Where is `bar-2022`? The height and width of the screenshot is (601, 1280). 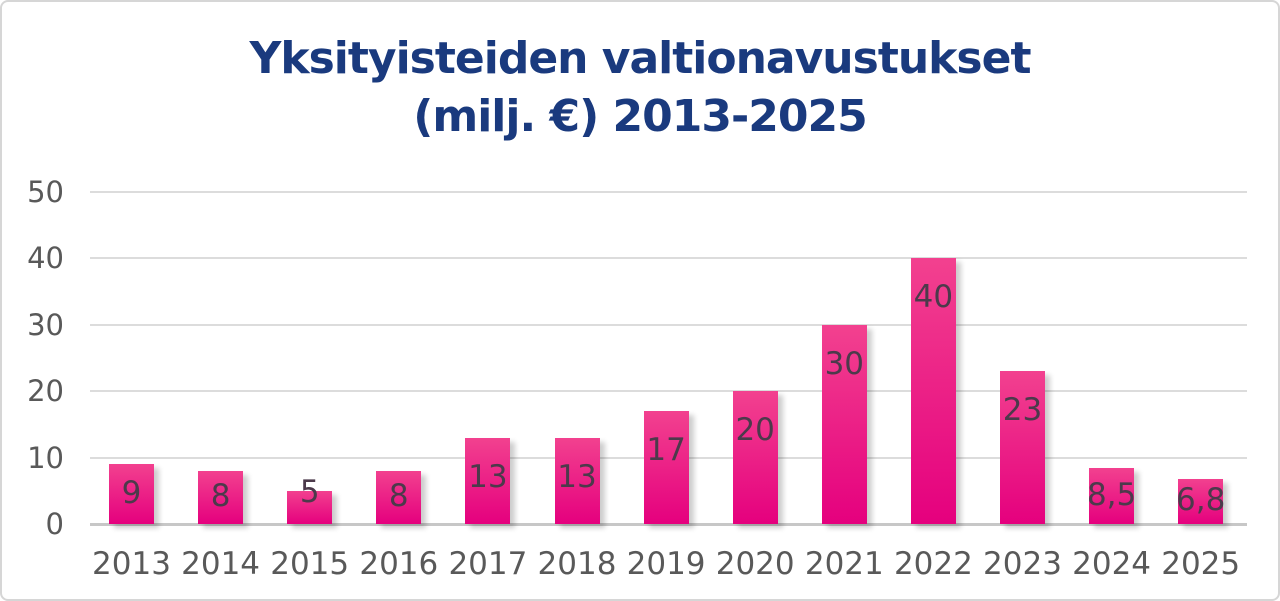 bar-2022 is located at coordinates (933, 391).